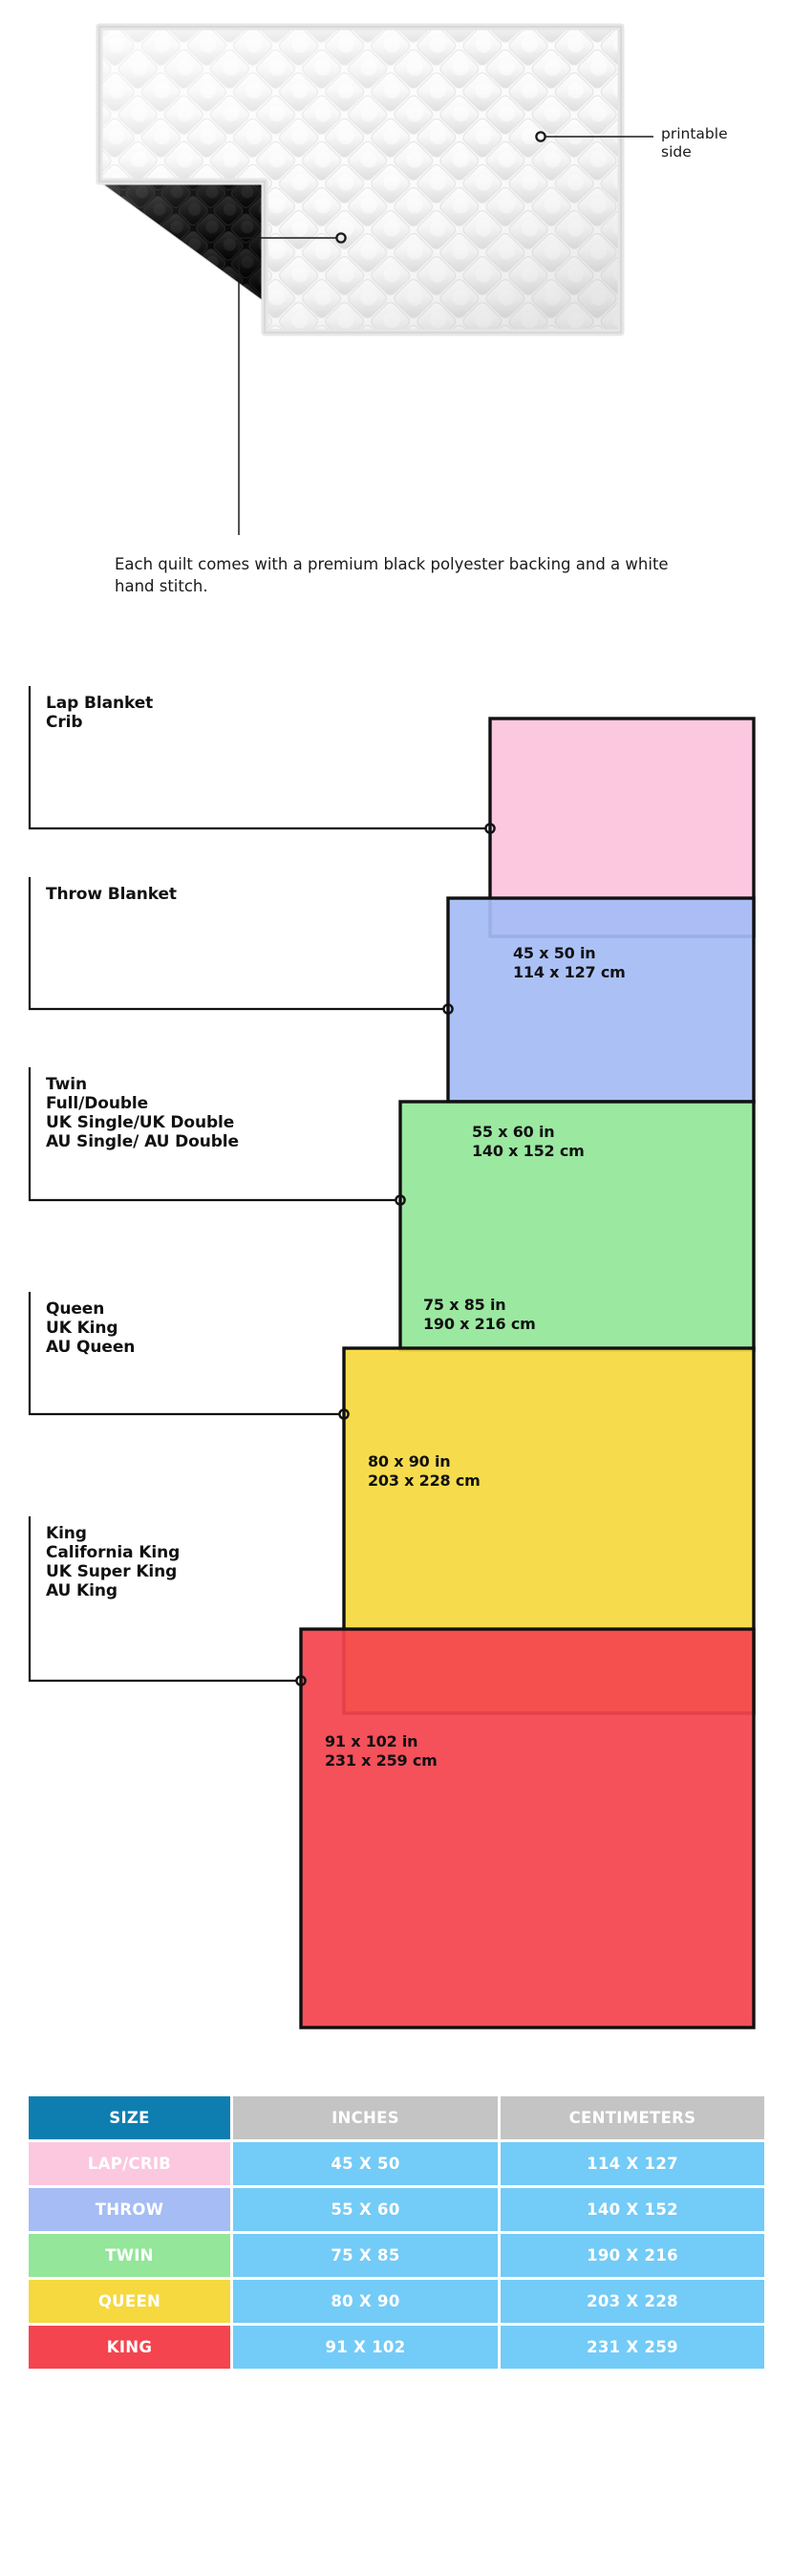  I want to click on table-cell-inches: 80 X 90, so click(365, 2301).